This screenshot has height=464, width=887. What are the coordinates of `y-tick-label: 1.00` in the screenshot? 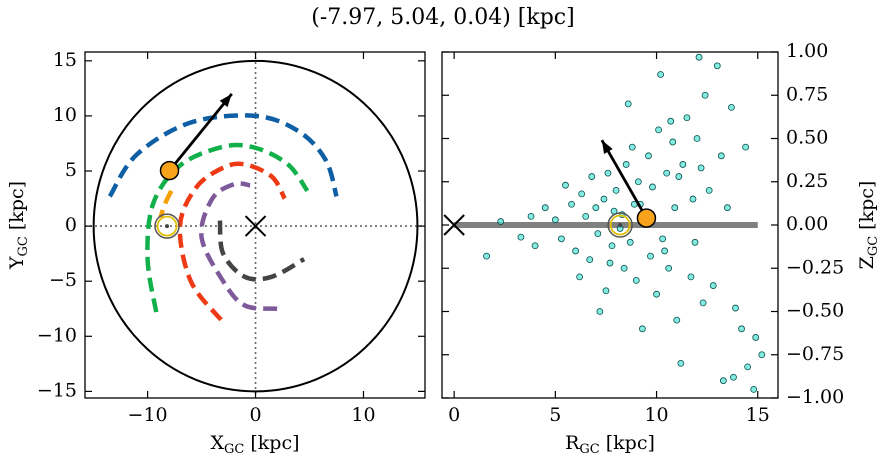 It's located at (807, 51).